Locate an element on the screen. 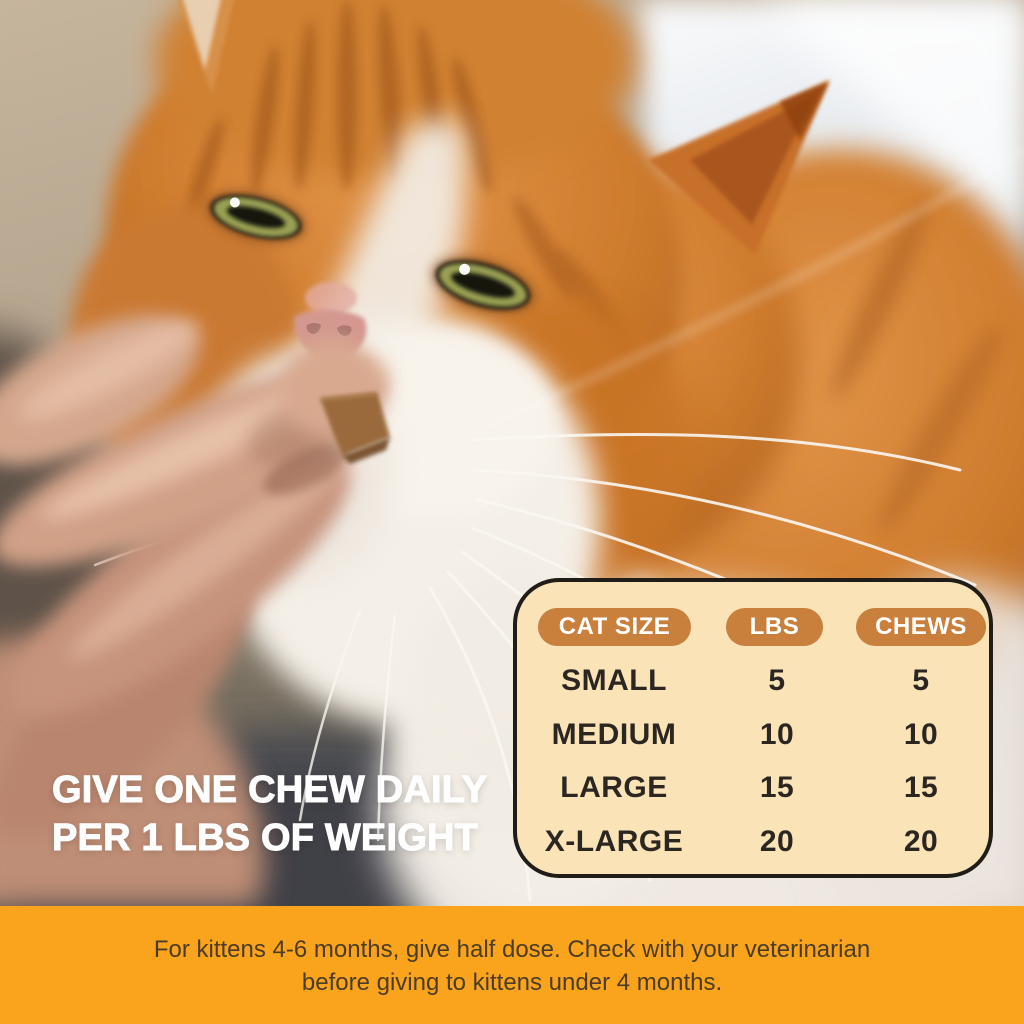  cat-left-eye is located at coordinates (256, 217).